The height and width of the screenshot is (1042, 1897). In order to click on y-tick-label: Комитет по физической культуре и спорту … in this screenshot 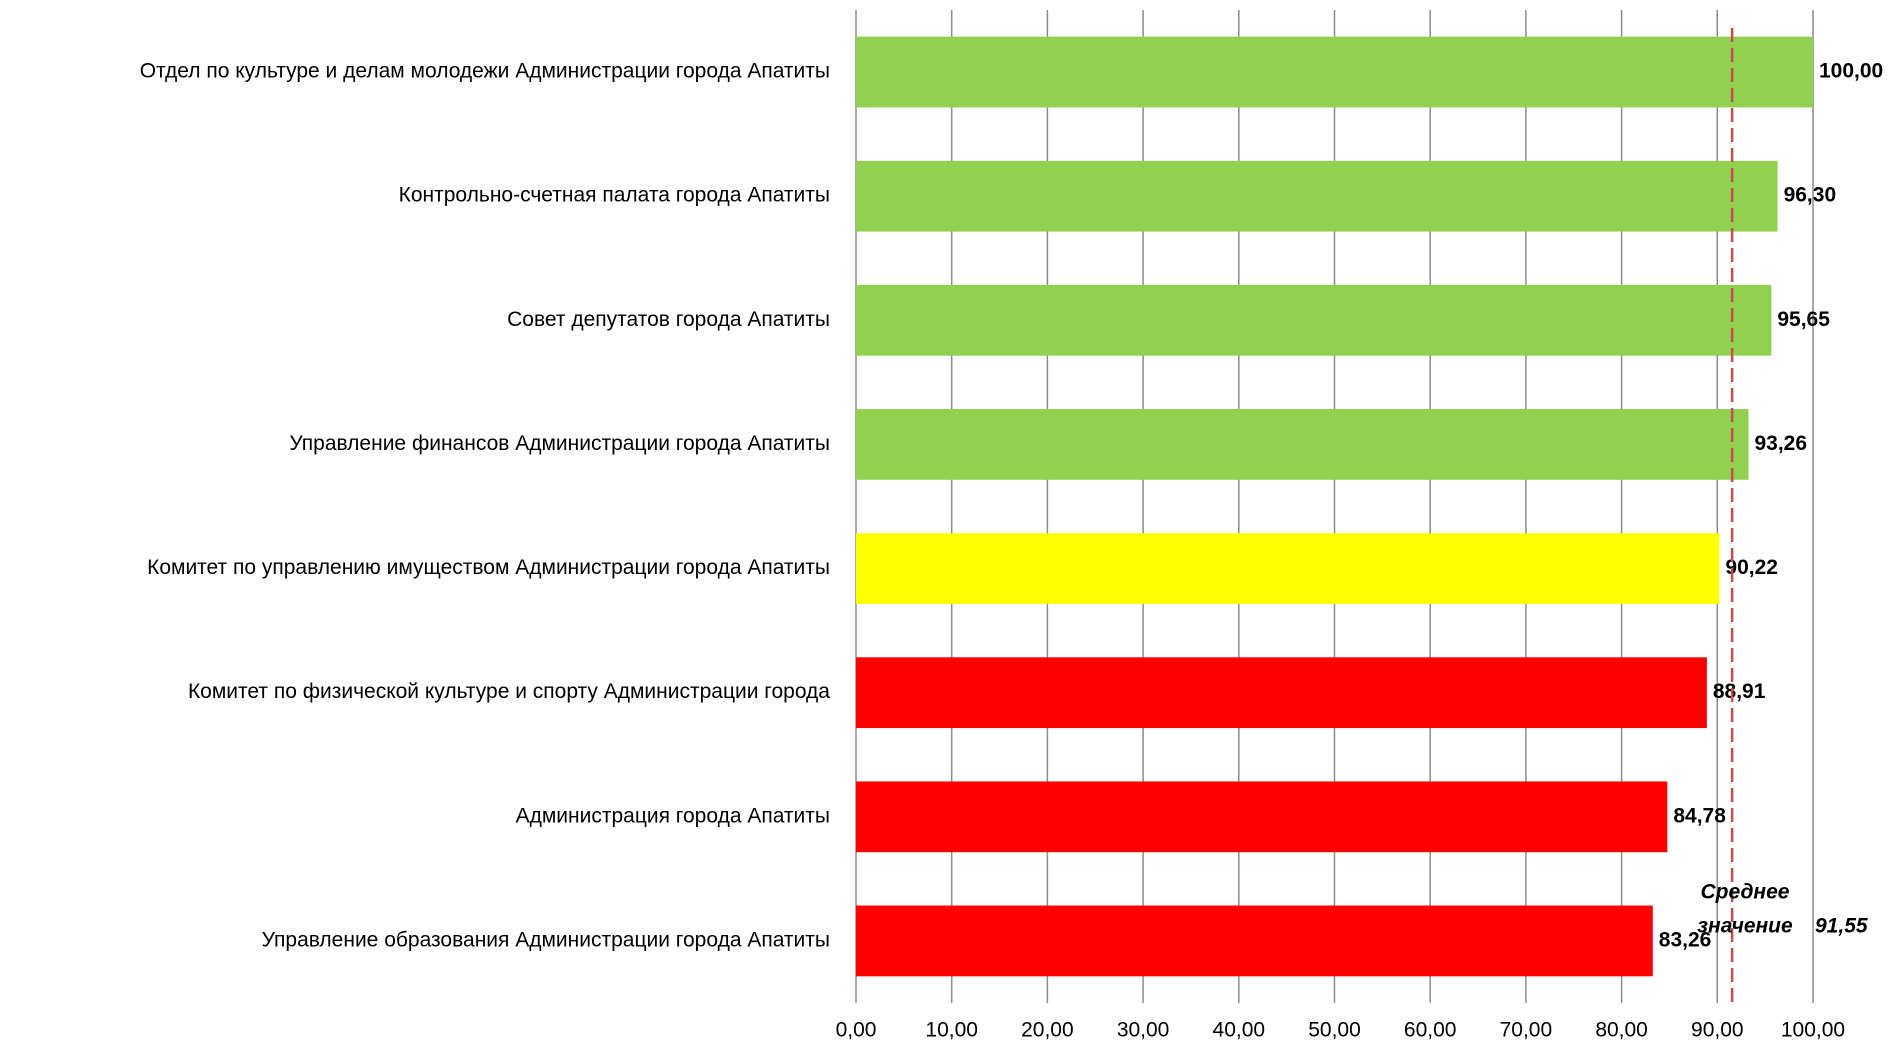, I will do `click(509, 691)`.